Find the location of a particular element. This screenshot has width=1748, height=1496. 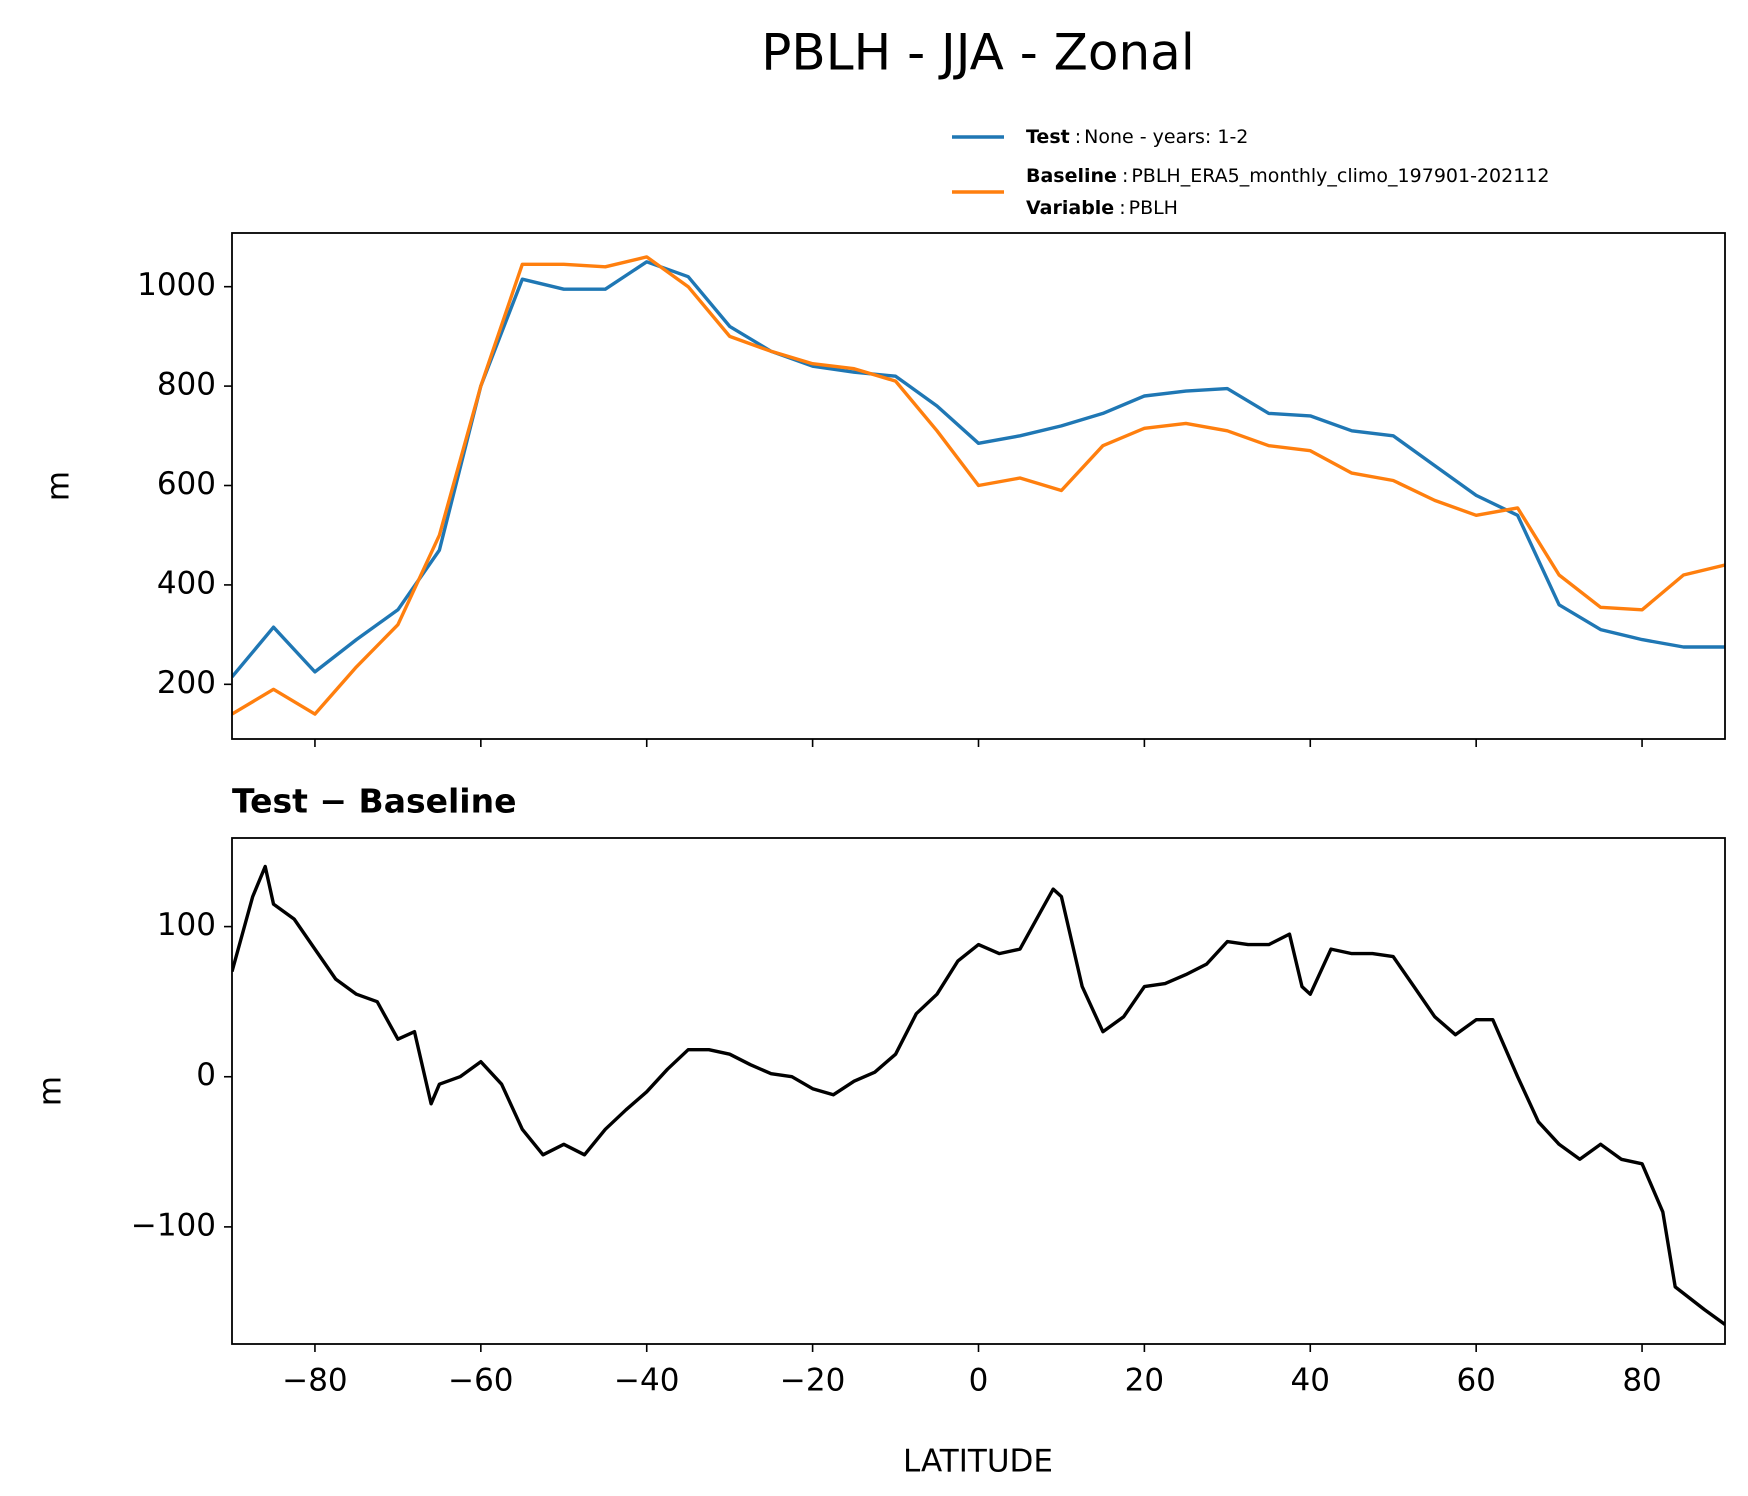

legend-variable: Variable: PBLH is located at coordinates (1102, 208).